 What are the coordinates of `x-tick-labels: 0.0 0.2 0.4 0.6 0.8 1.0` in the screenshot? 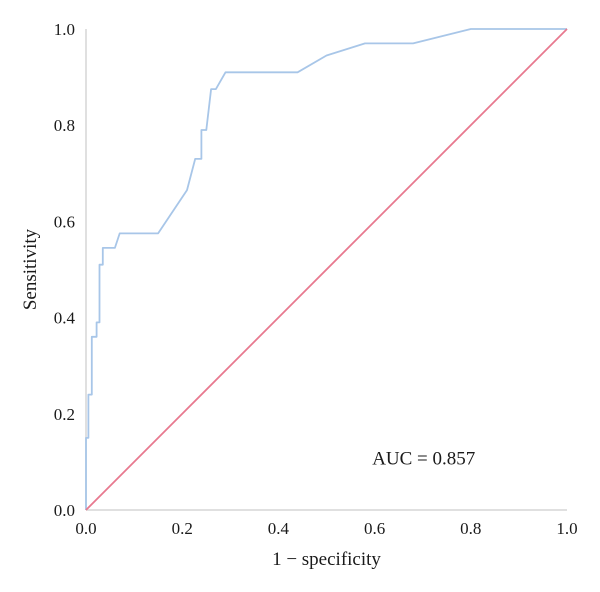 It's located at (326, 528).